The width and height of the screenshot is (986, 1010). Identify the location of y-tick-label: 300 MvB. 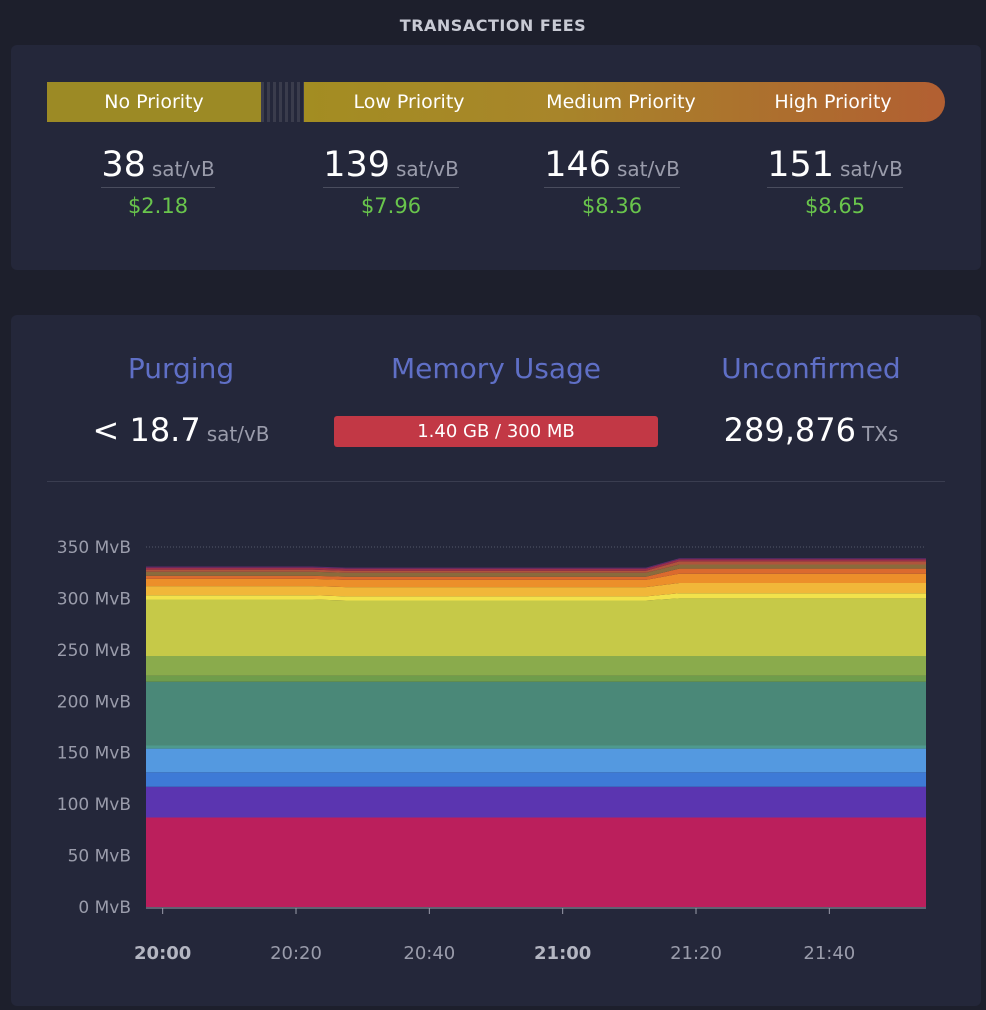
(94, 599).